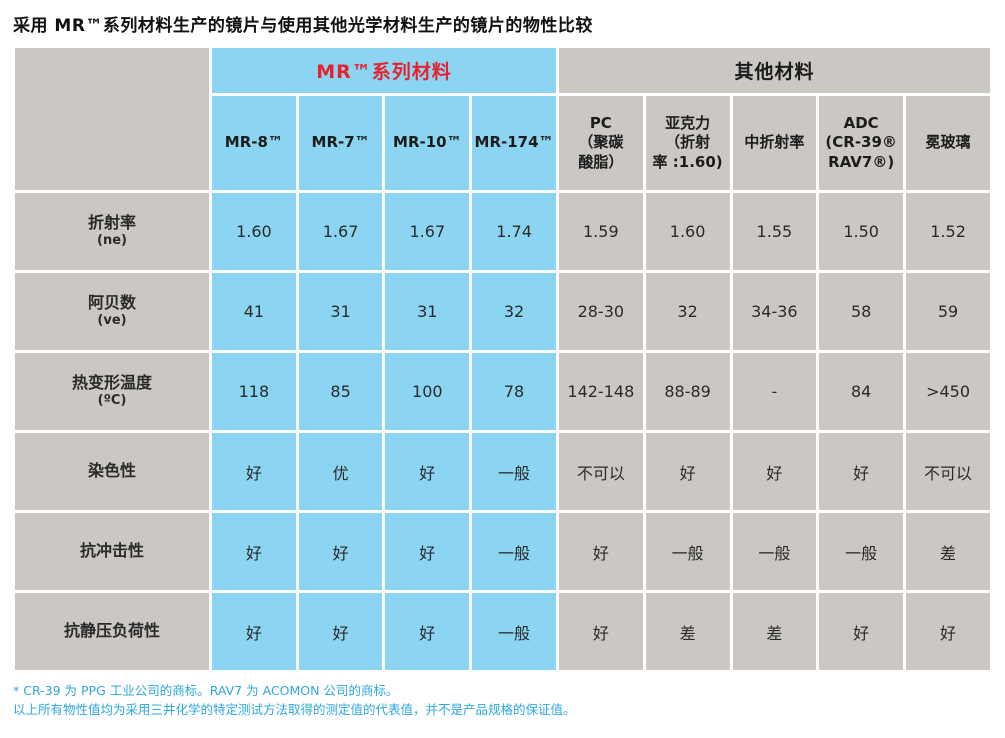 The height and width of the screenshot is (738, 1005). What do you see at coordinates (861, 161) in the screenshot?
I see `column-header-label: RAV7®)` at bounding box center [861, 161].